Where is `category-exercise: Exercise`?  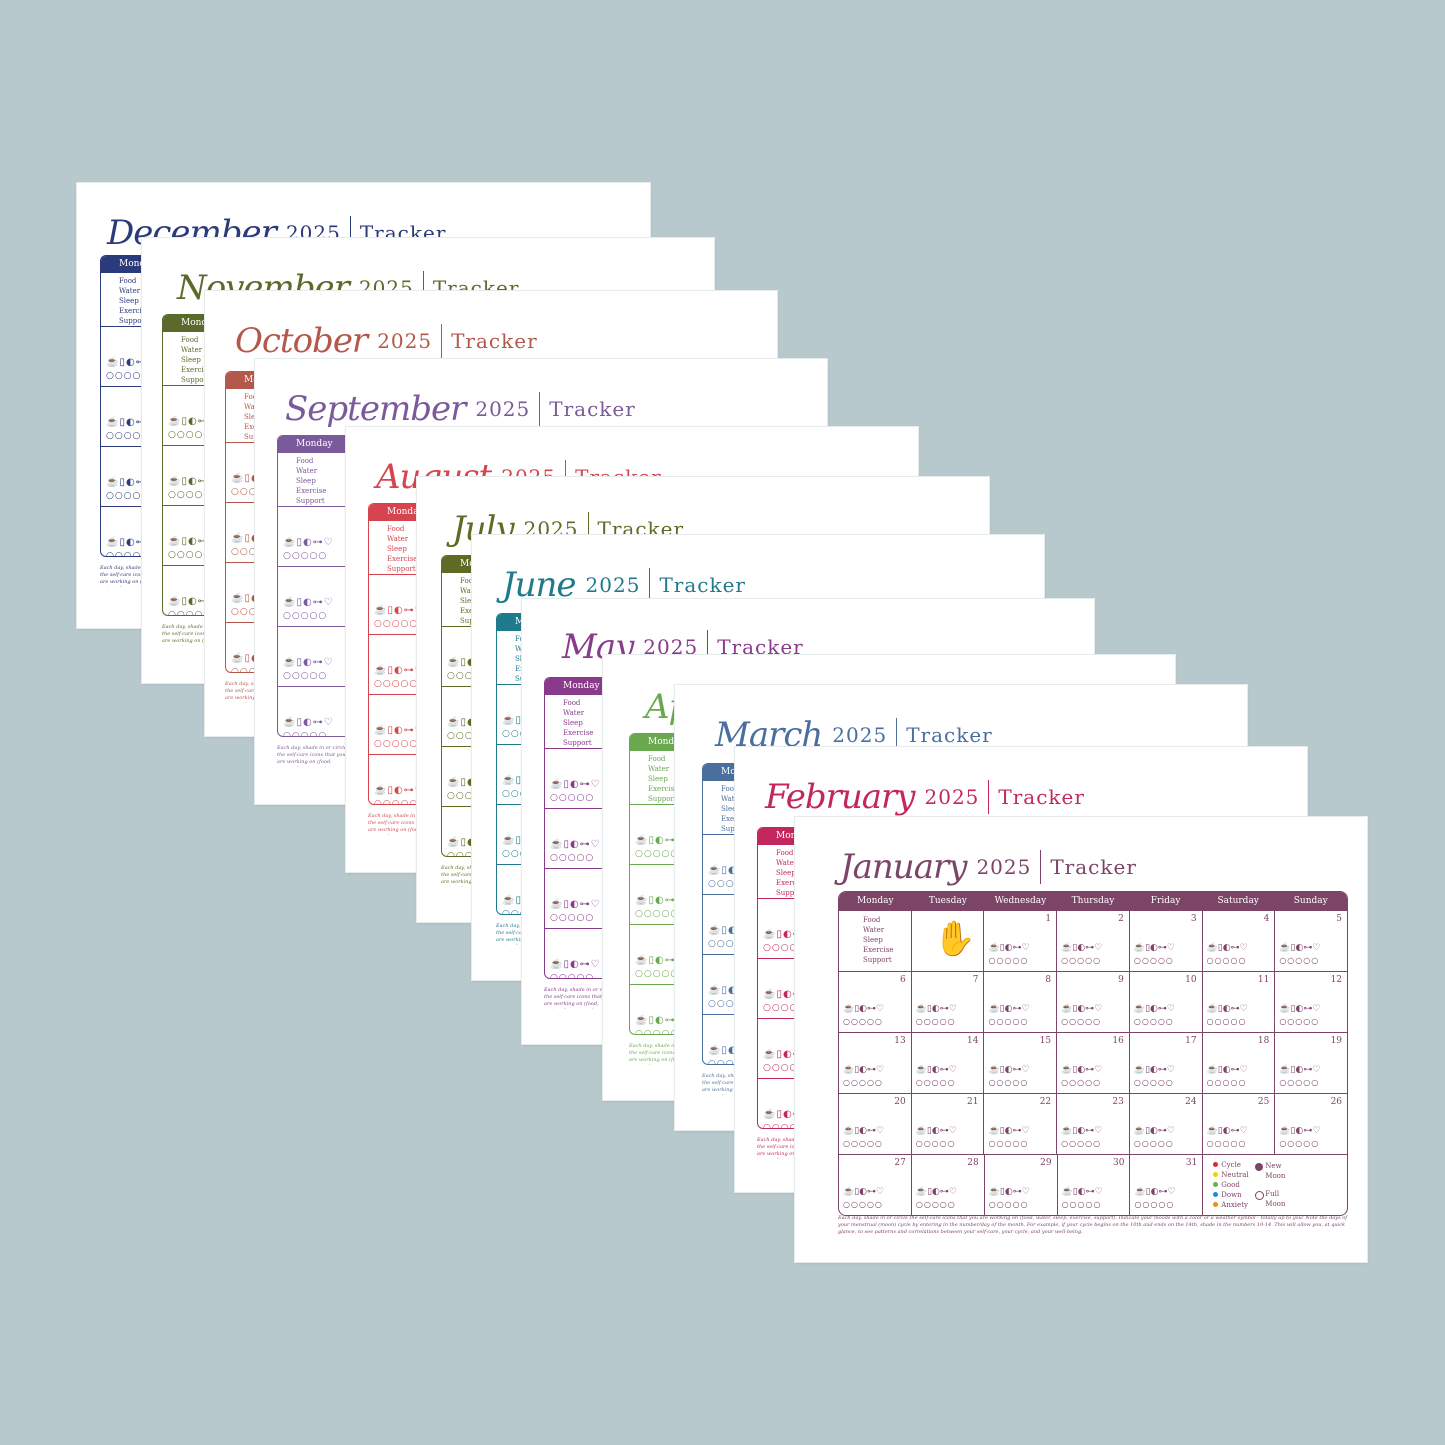
category-exercise: Exercise is located at coordinates (578, 733).